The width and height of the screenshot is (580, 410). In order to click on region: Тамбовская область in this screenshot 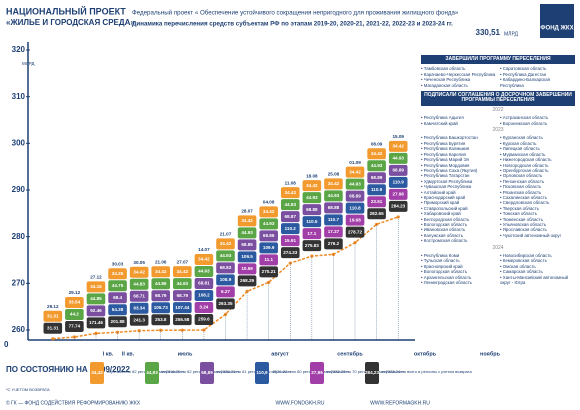, I will do `click(458, 68)`.